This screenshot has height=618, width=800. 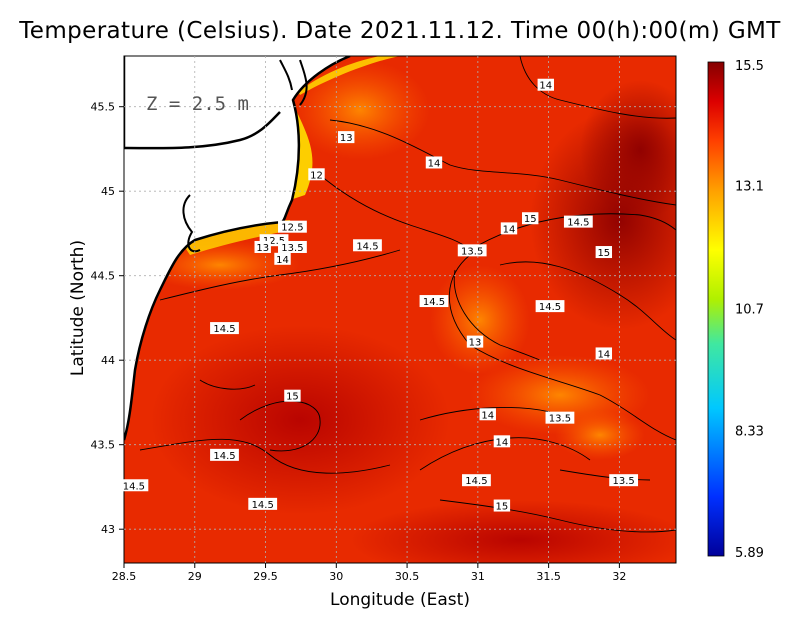 I want to click on y-axis-label: Latitude (North), so click(x=78, y=308).